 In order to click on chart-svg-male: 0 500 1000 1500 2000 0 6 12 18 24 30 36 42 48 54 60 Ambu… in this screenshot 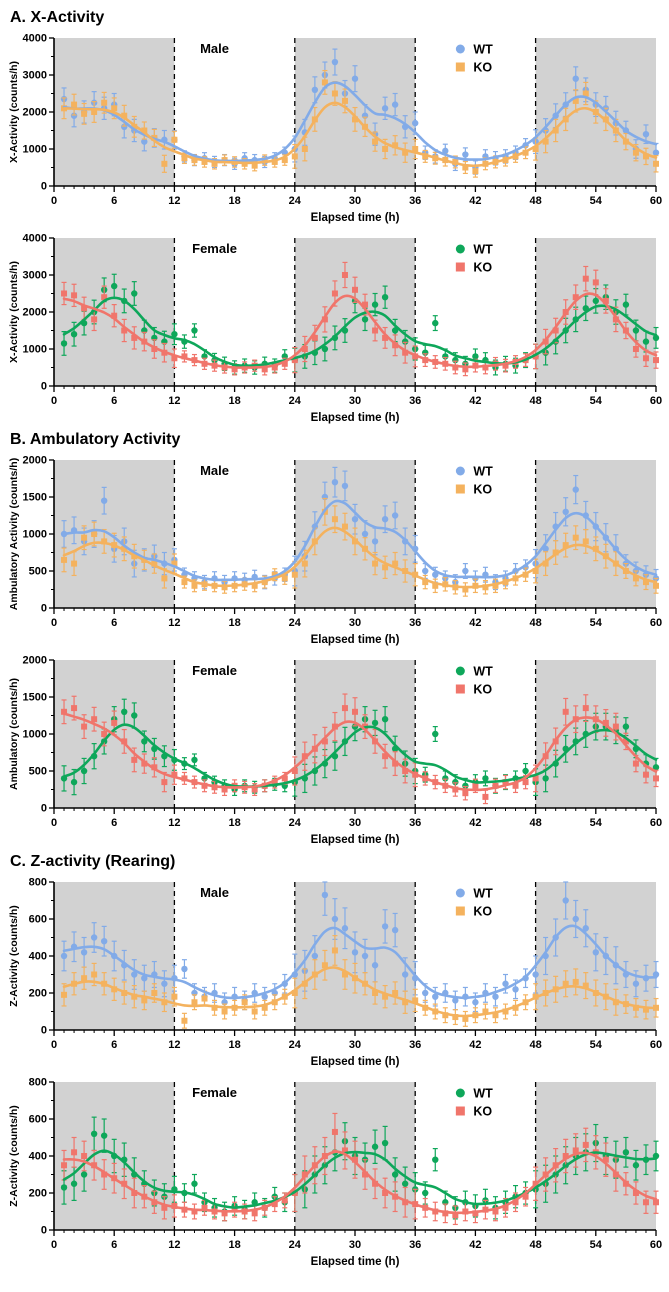, I will do `click(335, 551)`.